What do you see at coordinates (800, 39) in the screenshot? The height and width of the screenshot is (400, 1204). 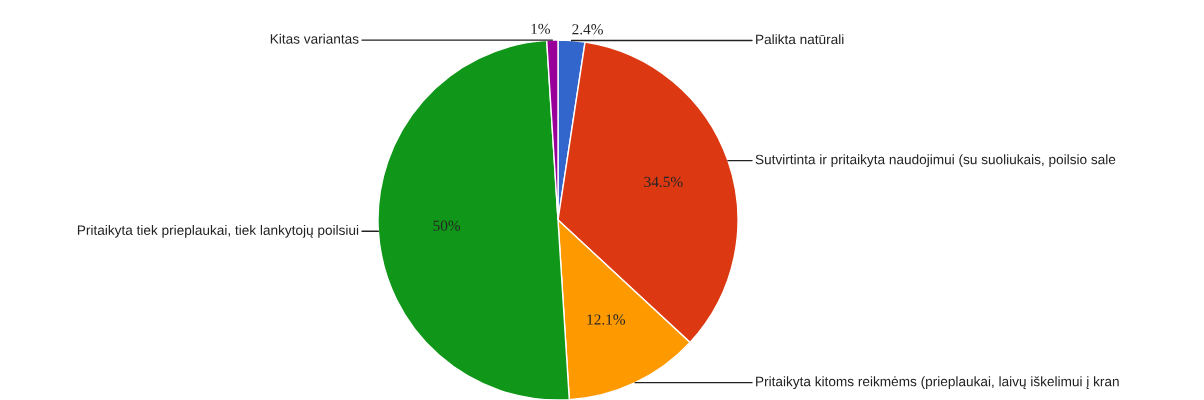 I see `slice-label: Palikta natūrali` at bounding box center [800, 39].